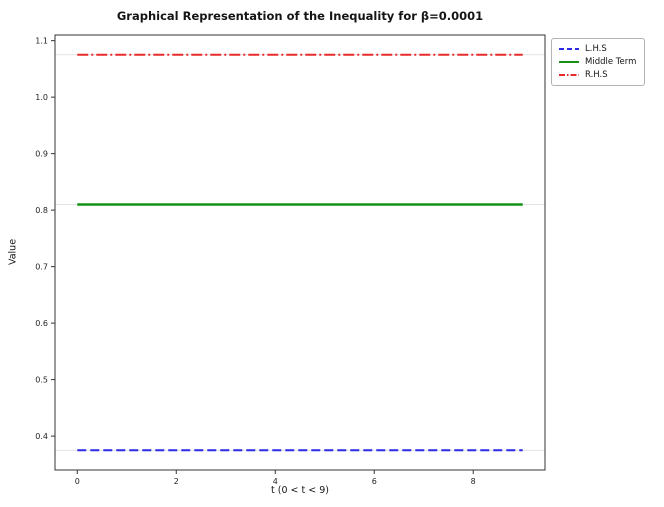 The height and width of the screenshot is (507, 664). I want to click on y-tick-label: 0.7, so click(41, 267).